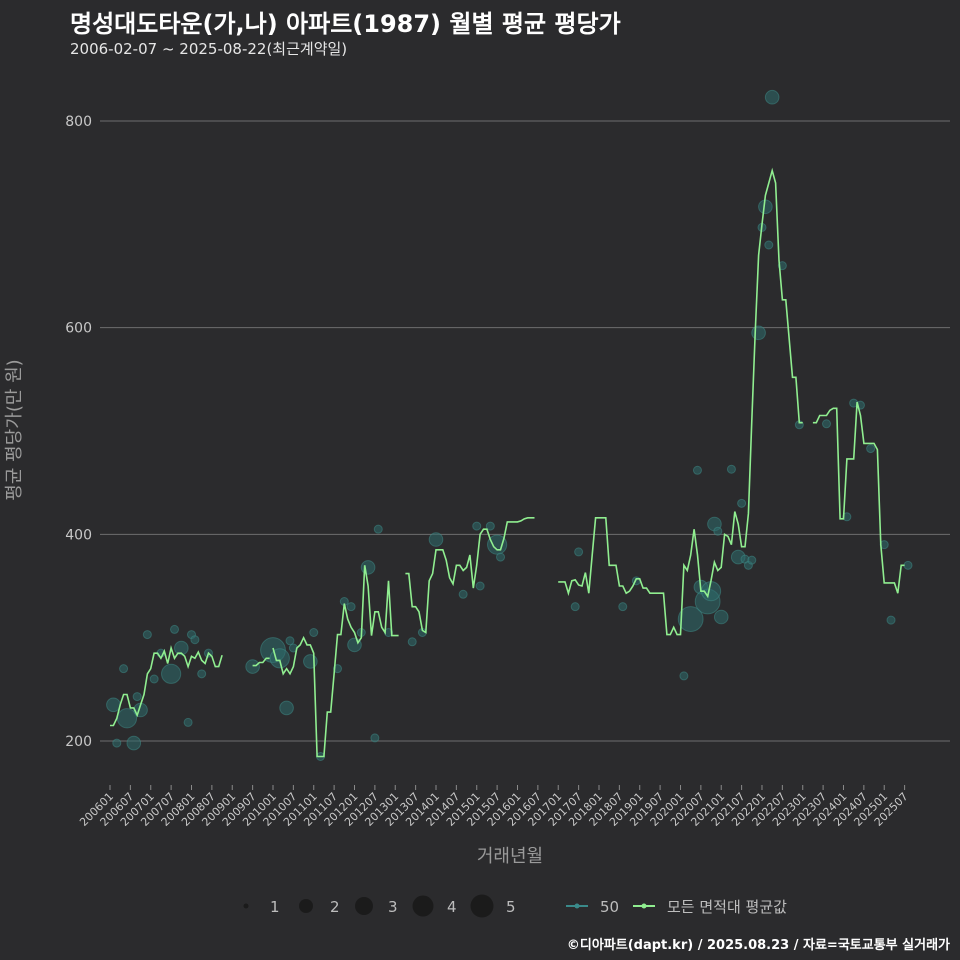  What do you see at coordinates (393, 907) in the screenshot?
I see `legend-size-label: 3` at bounding box center [393, 907].